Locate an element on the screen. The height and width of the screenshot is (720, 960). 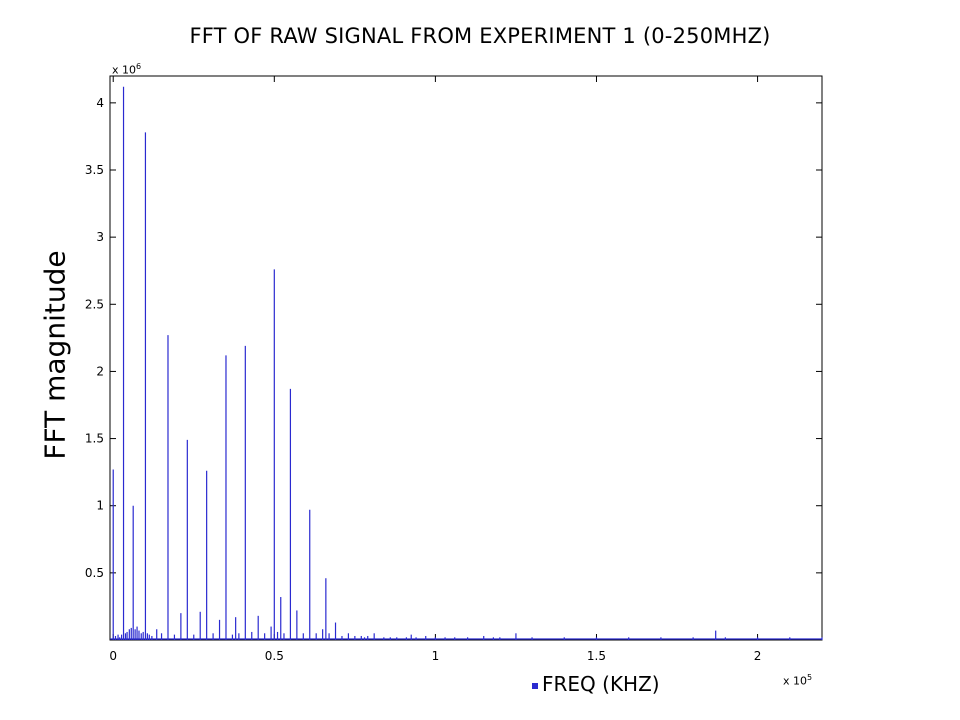
y-tick-label: 2 is located at coordinates (100, 371).